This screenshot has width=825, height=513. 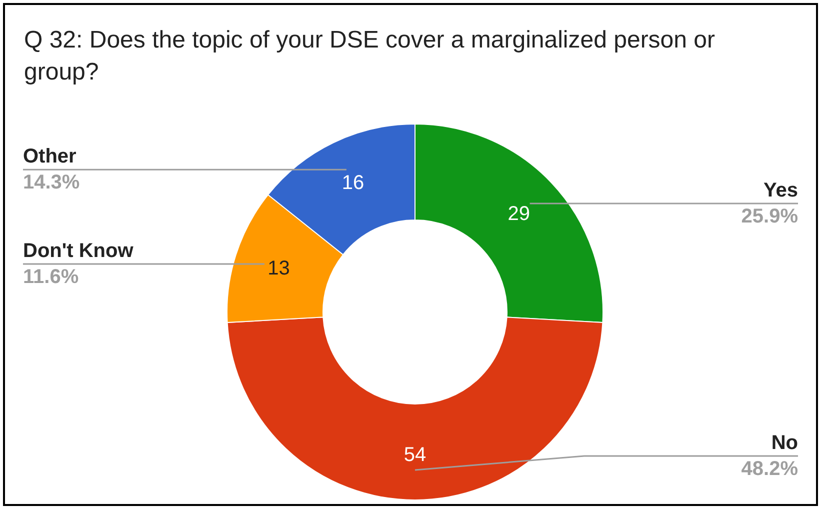 I want to click on text: 25.9%, so click(x=769, y=216).